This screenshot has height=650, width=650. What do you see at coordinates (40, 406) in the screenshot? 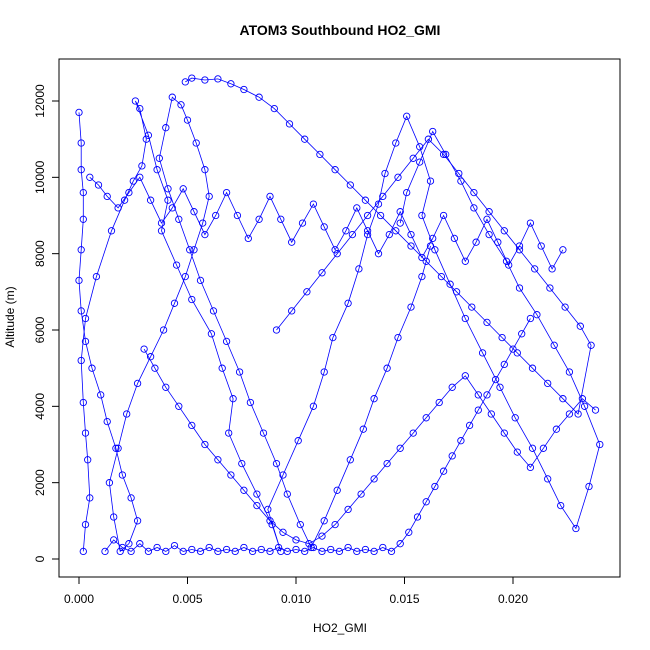
I see `y-tick-label: 4000` at bounding box center [40, 406].